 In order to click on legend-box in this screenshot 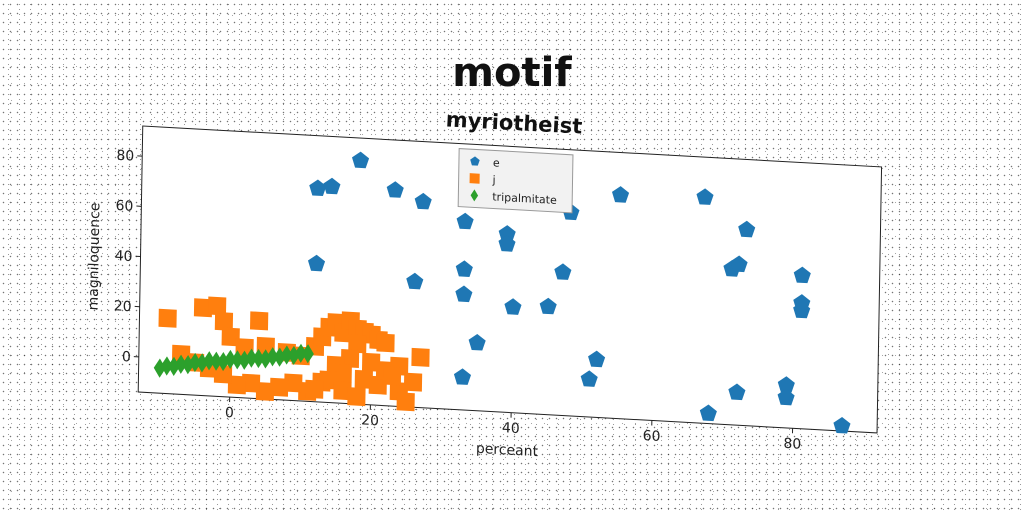, I will do `click(515, 181)`.